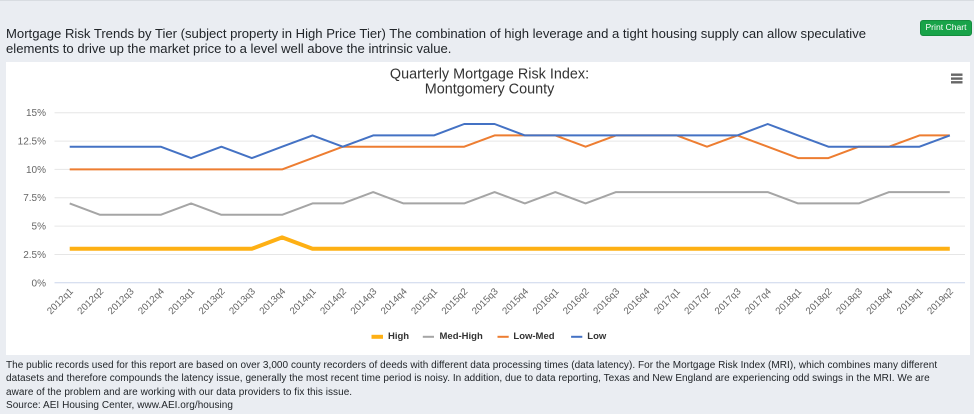 The height and width of the screenshot is (414, 974). I want to click on svg-text: 2019q2, so click(940, 301).